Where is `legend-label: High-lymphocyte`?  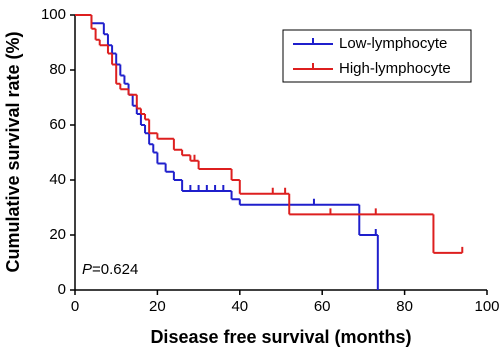
legend-label: High-lymphocyte is located at coordinates (395, 68).